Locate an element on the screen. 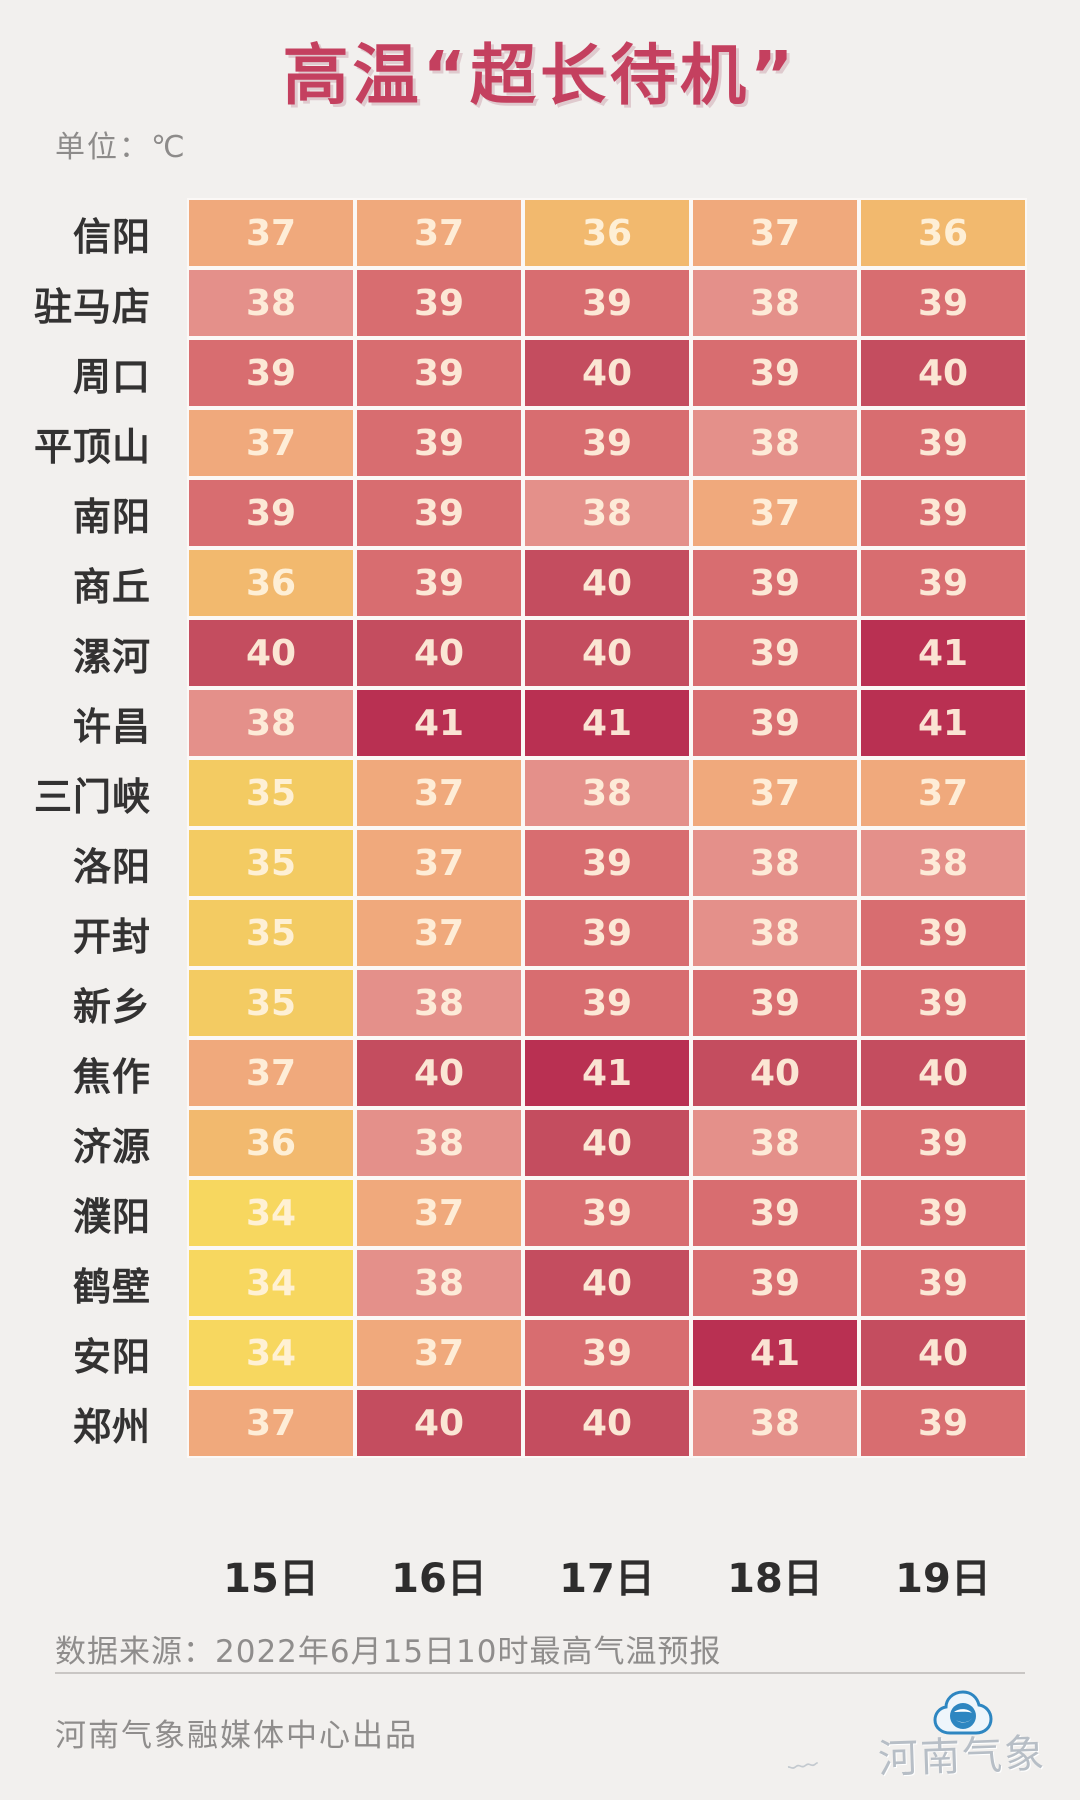 Image resolution: width=1080 pixels, height=1800 pixels. brand-logo-text: 河南气象 is located at coordinates (962, 1757).